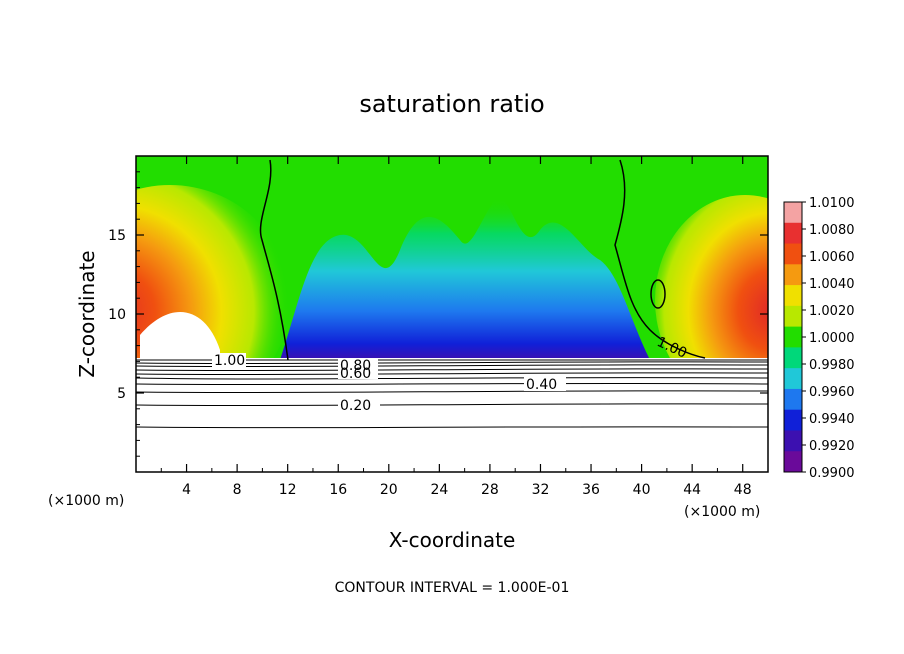 The image size is (904, 654). I want to click on x-tick-label: 32, so click(541, 490).